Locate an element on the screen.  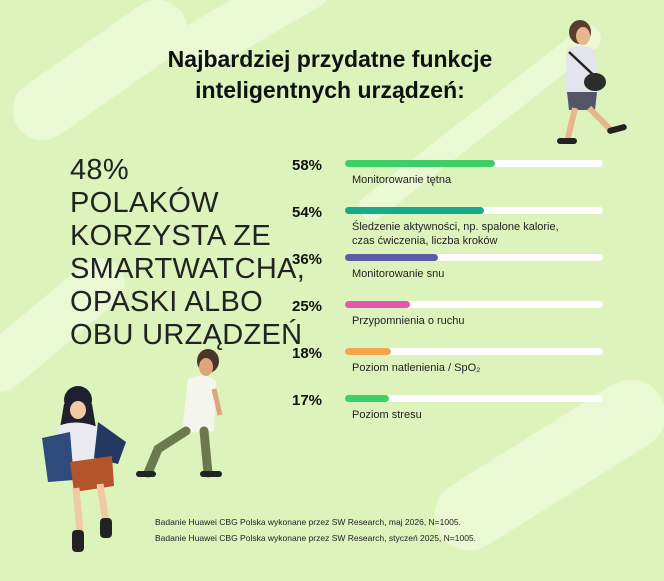
category-label-line: Poziom natlenienia / SpO₂ is located at coordinates (416, 368).